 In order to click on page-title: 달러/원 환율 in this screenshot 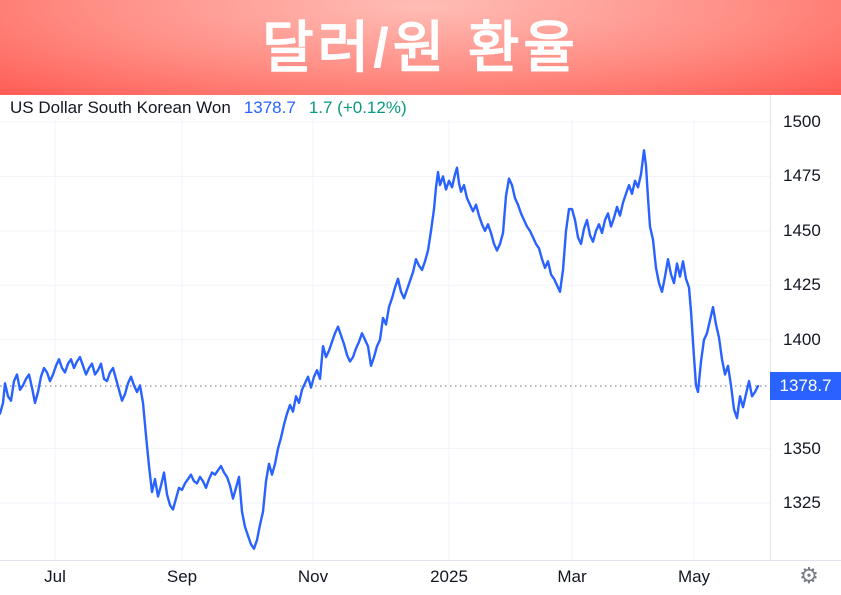, I will do `click(420, 47)`.